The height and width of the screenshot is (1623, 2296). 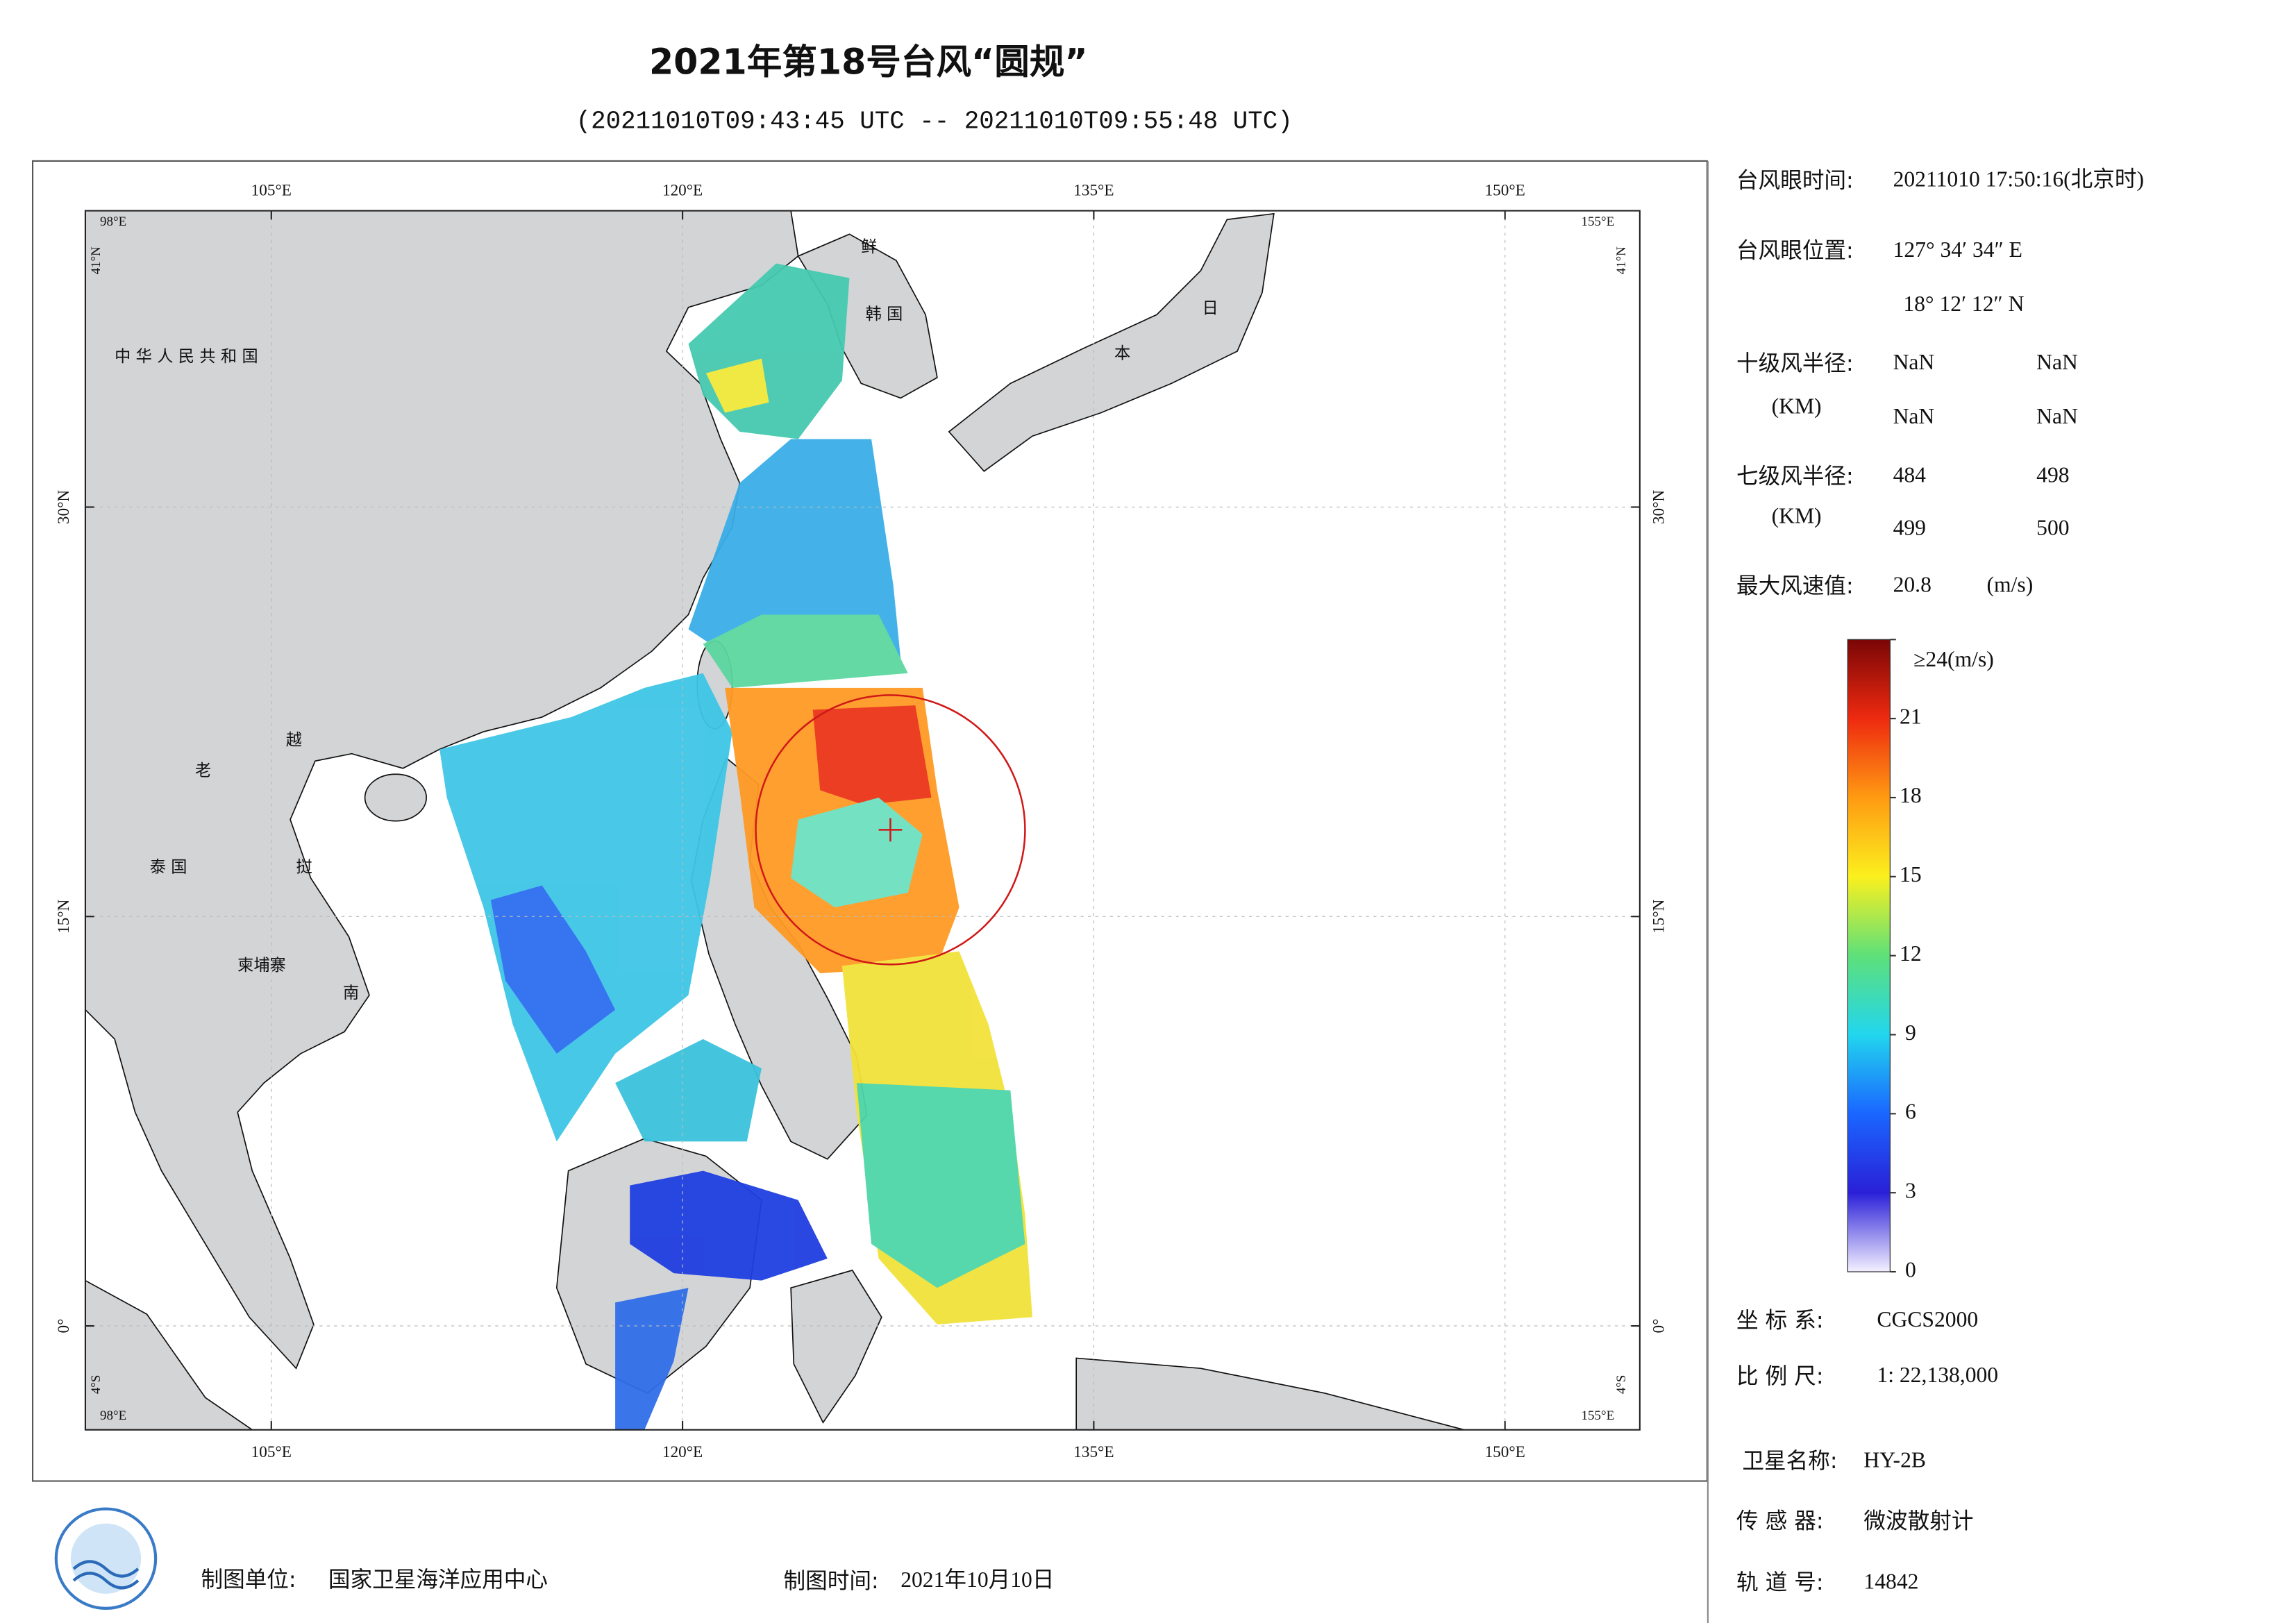 What do you see at coordinates (1910, 1190) in the screenshot?
I see `colorbar-tick-label: 3` at bounding box center [1910, 1190].